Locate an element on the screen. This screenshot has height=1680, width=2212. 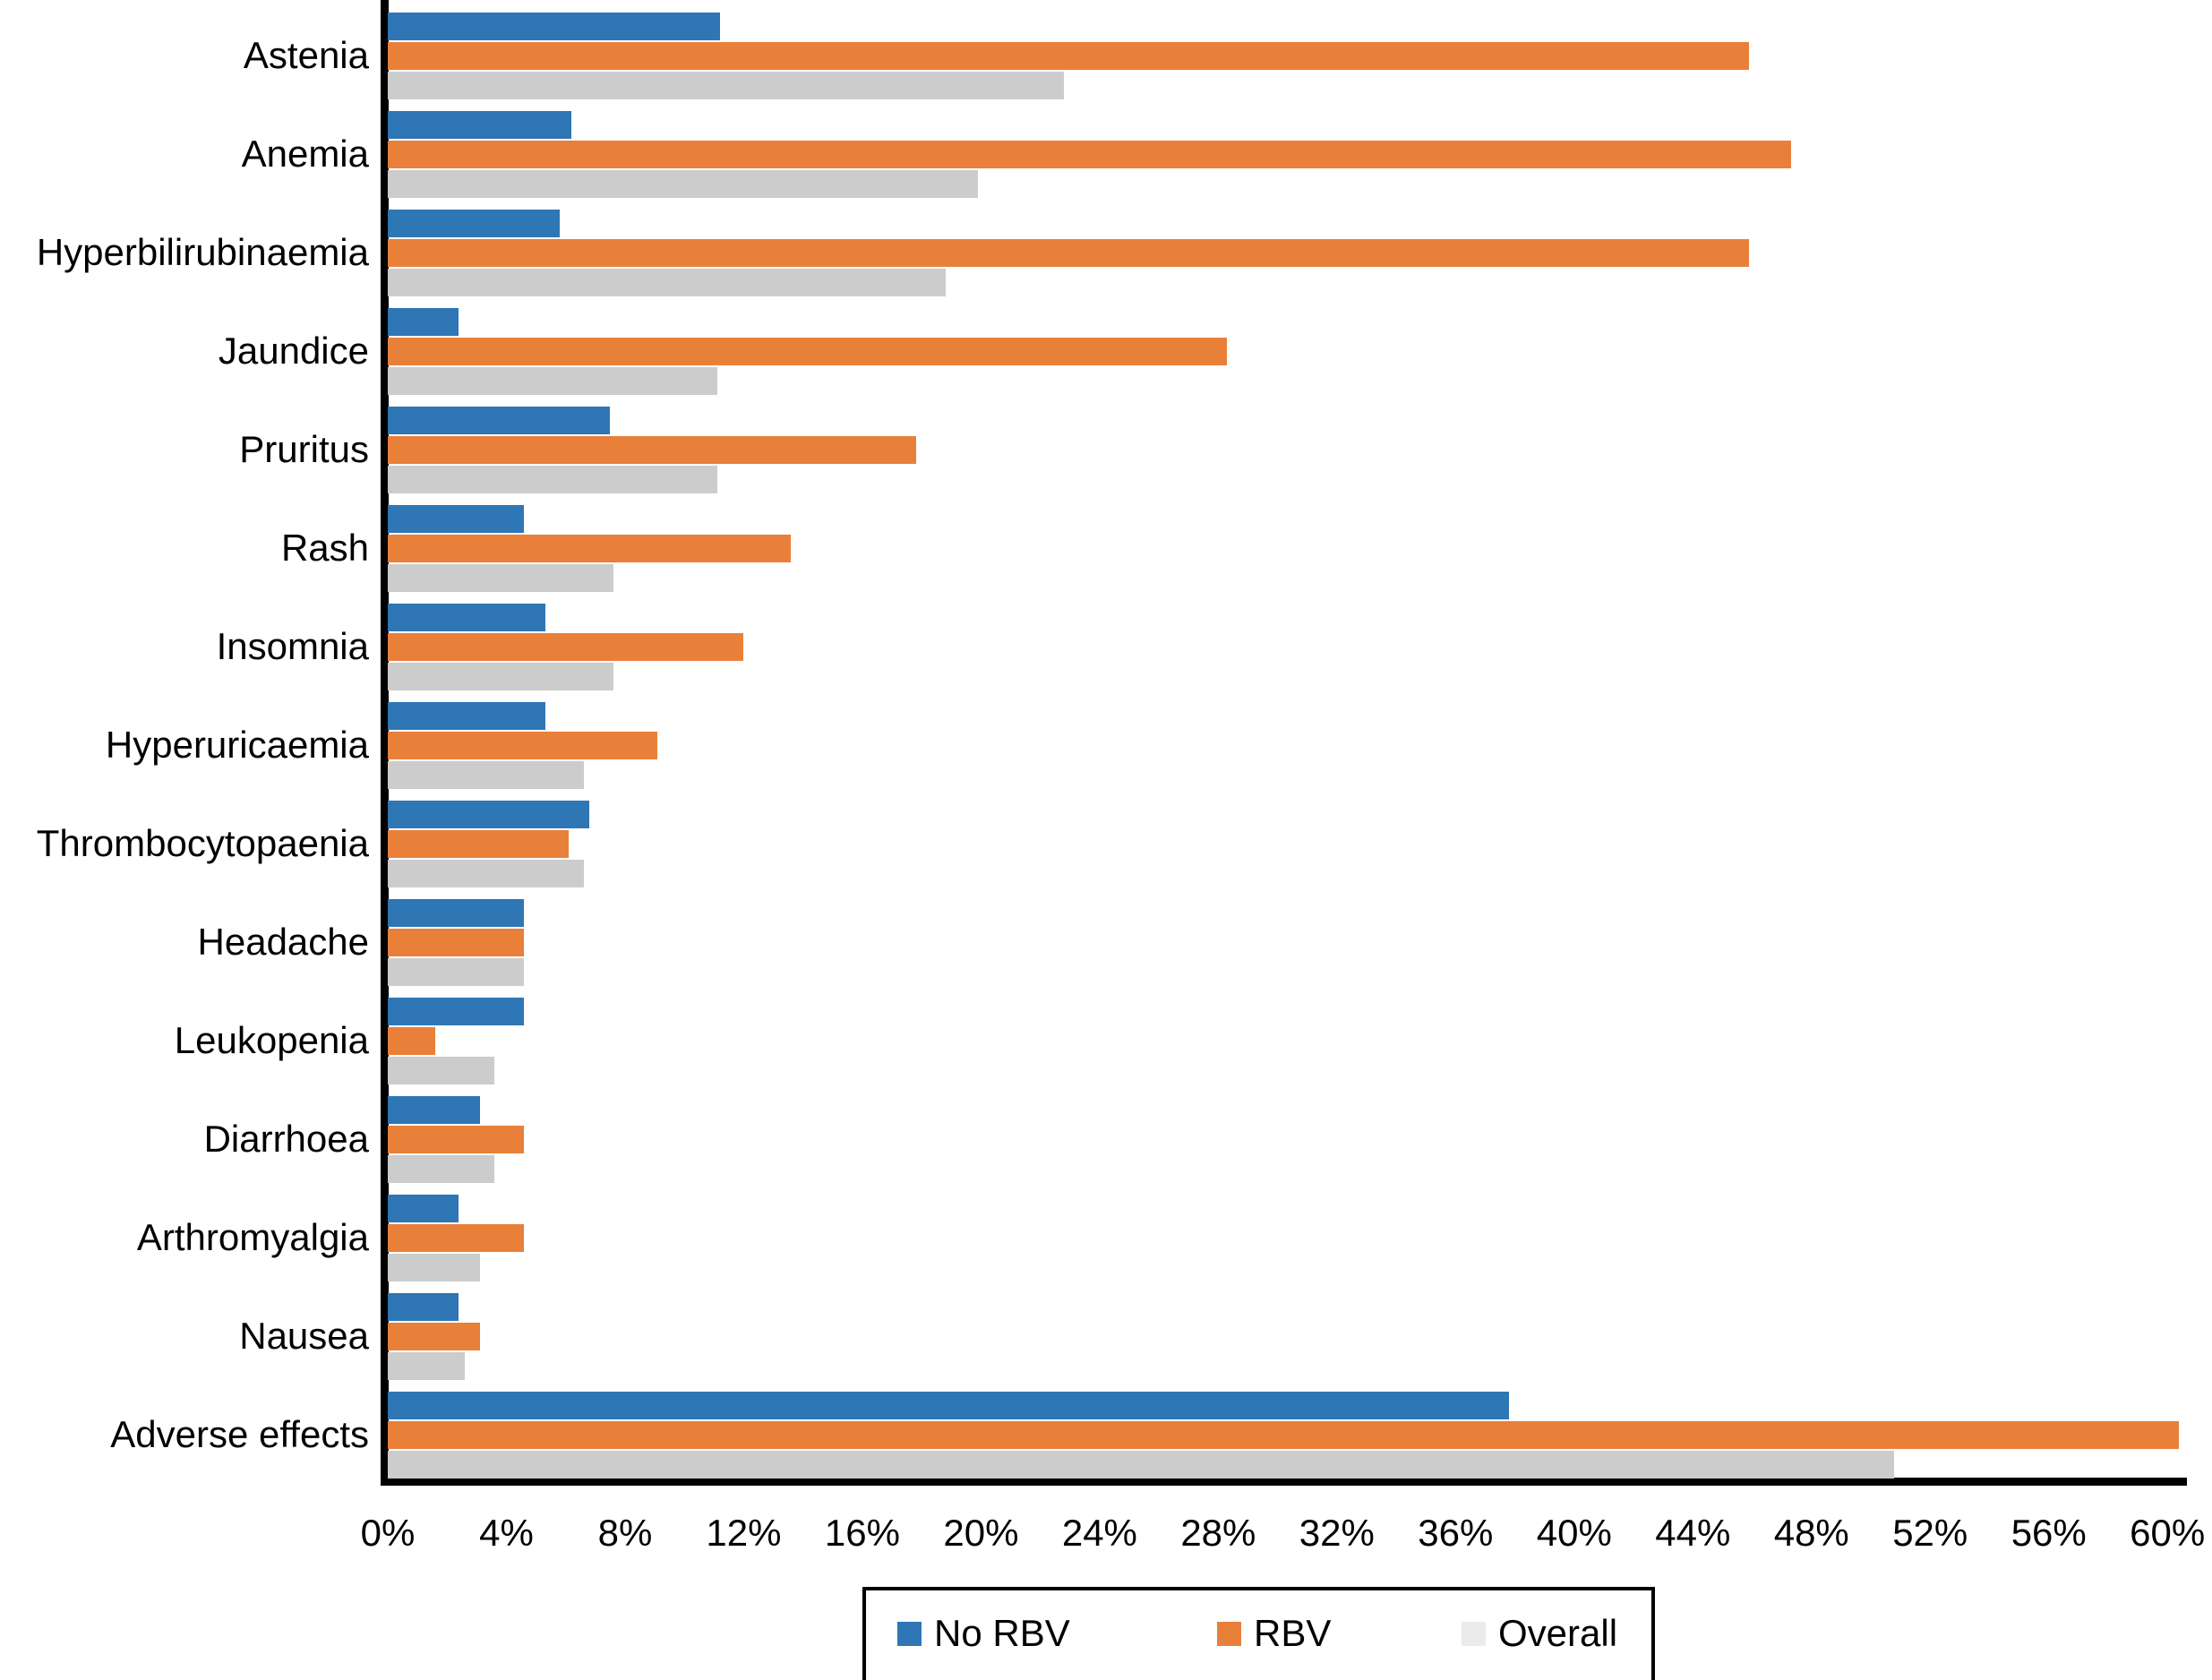
bar-leukopenia-no-rbv is located at coordinates (456, 1012).